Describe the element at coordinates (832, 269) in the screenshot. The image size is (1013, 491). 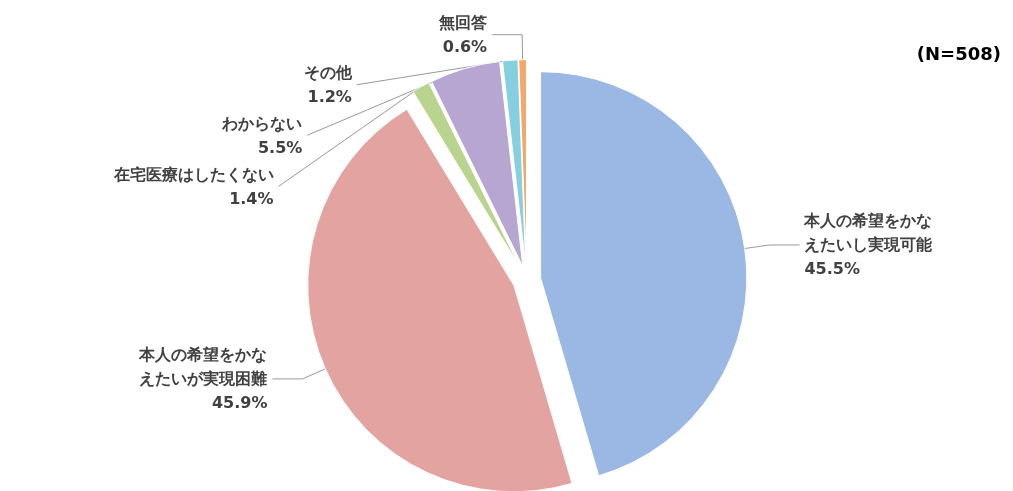
I see `data-label: 45.5%` at that location.